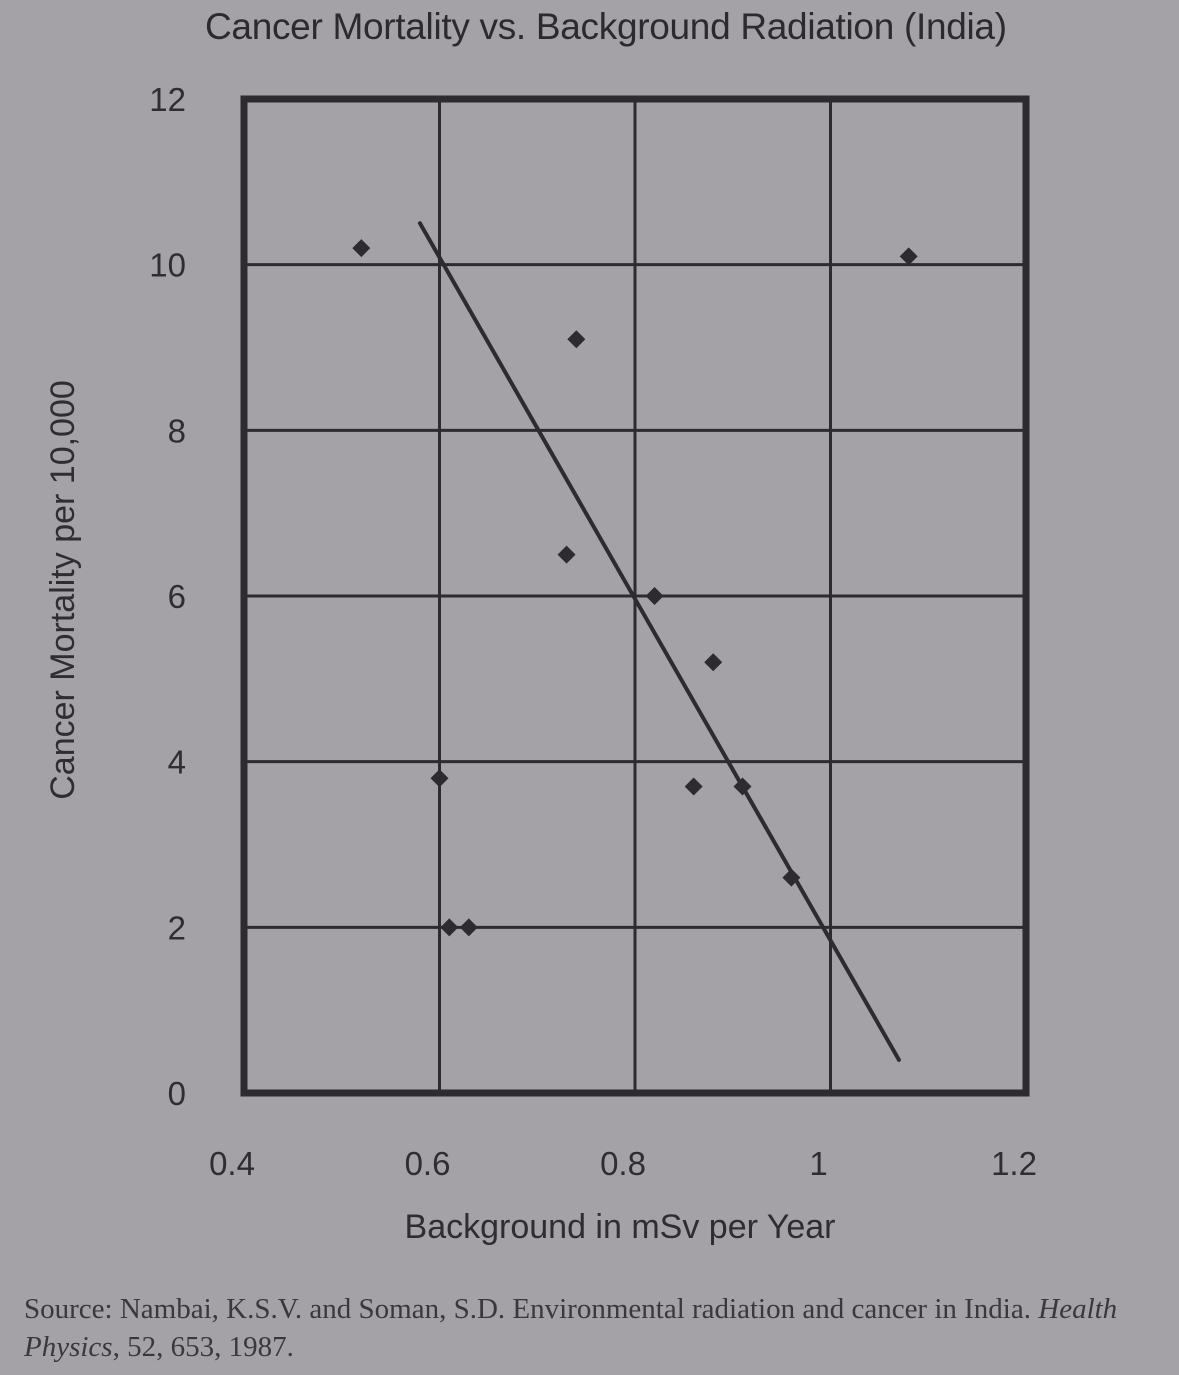  I want to click on source-suffix: , 52, 653, 1987., so click(203, 1347).